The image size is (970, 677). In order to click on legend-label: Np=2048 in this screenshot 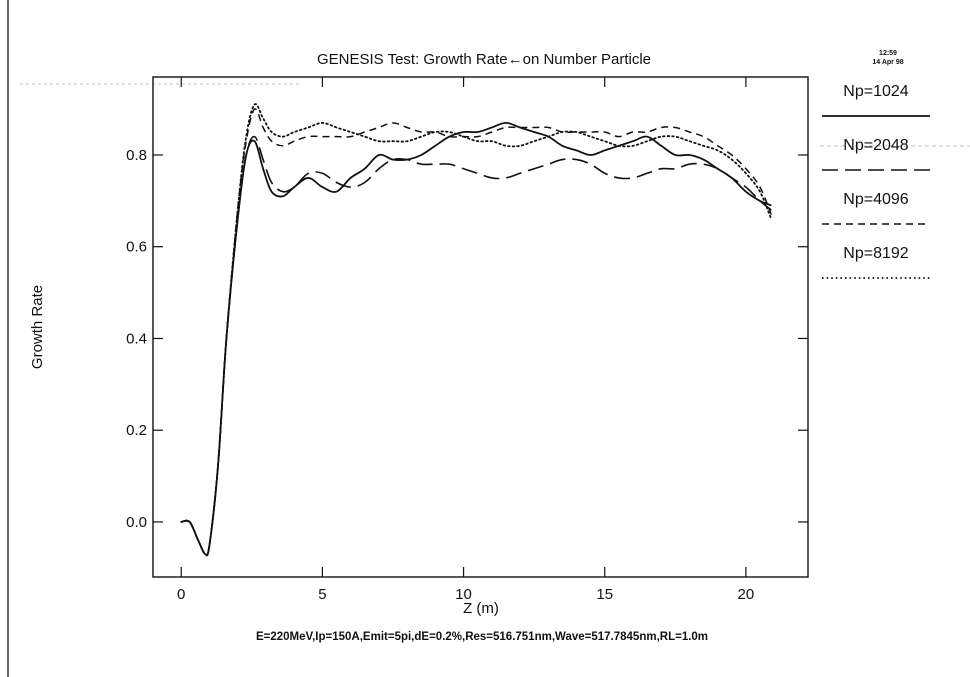, I will do `click(875, 145)`.